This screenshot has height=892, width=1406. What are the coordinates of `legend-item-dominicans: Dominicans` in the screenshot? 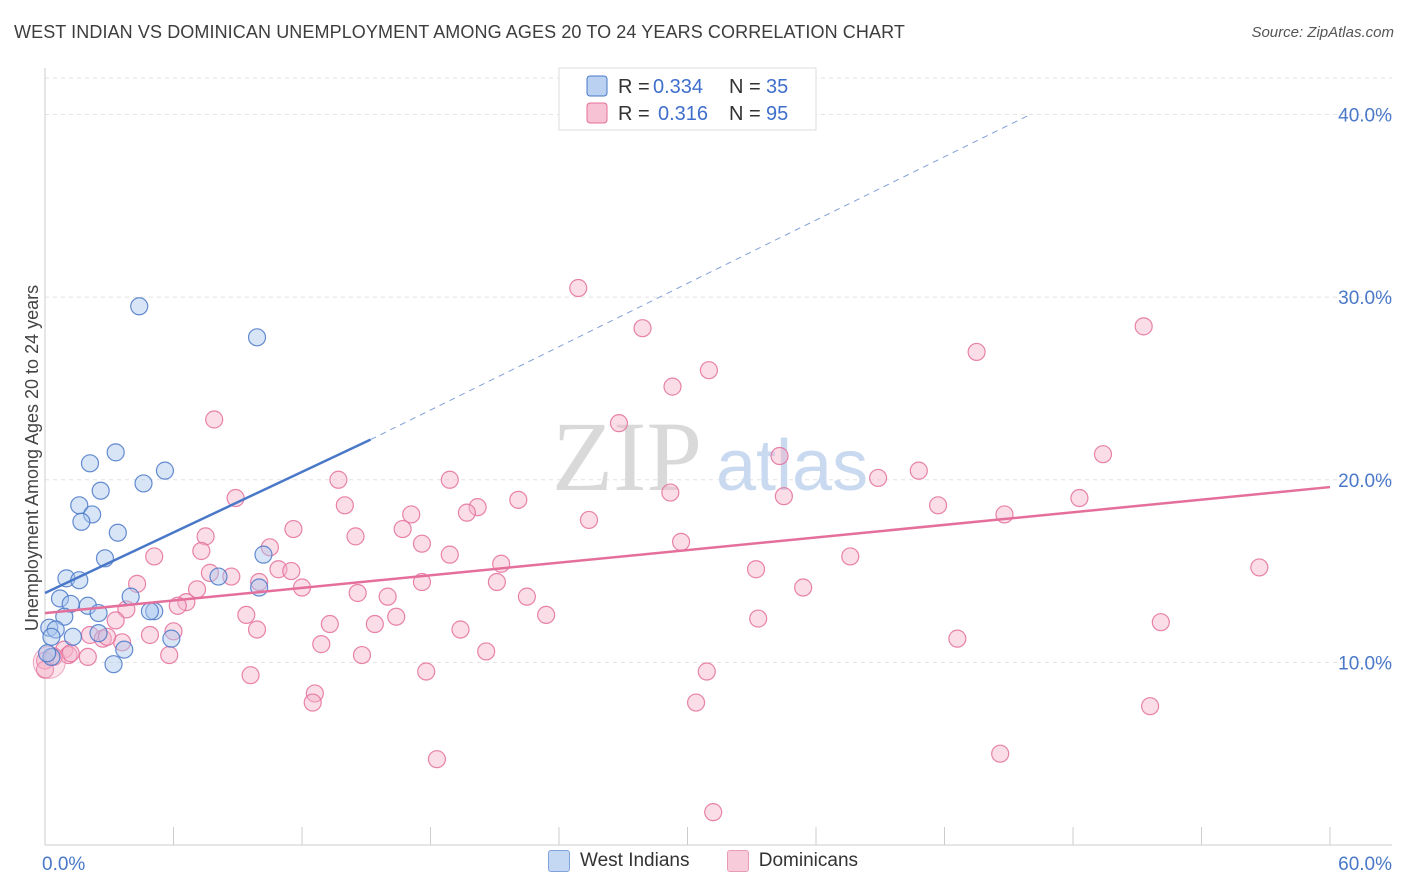 It's located at (792, 861).